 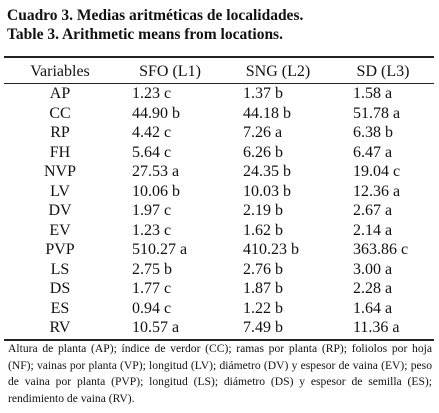 I want to click on header-location-2: SNG (L2), so click(x=278, y=71).